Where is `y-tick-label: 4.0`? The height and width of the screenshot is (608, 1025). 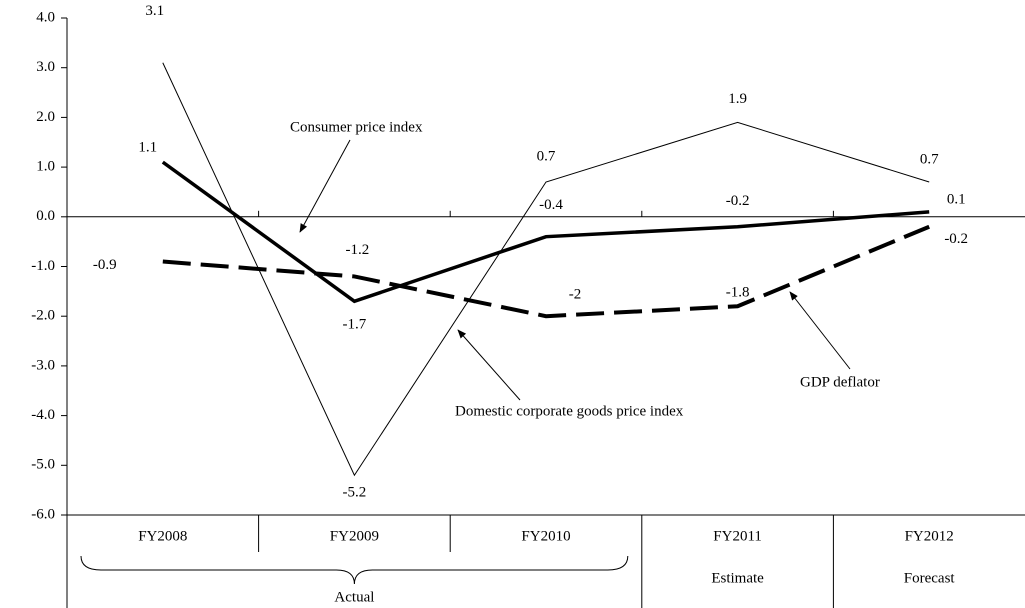
y-tick-label: 4.0 is located at coordinates (45, 17).